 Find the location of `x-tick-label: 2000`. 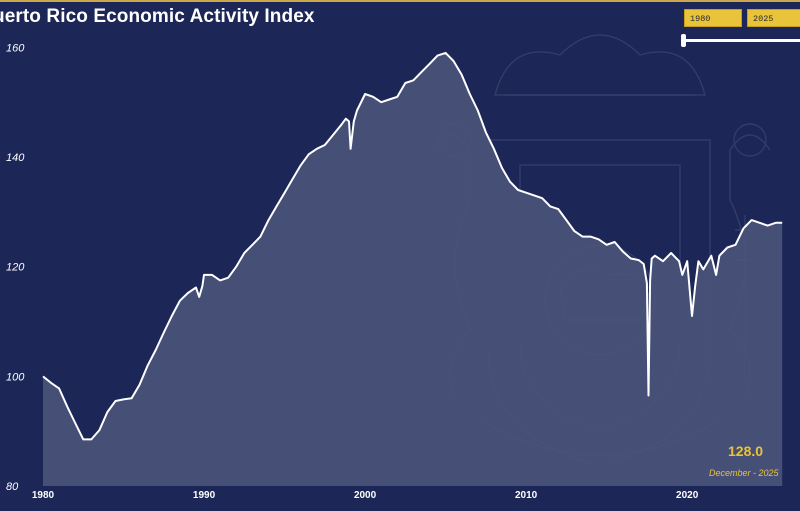

x-tick-label: 2000 is located at coordinates (365, 495).